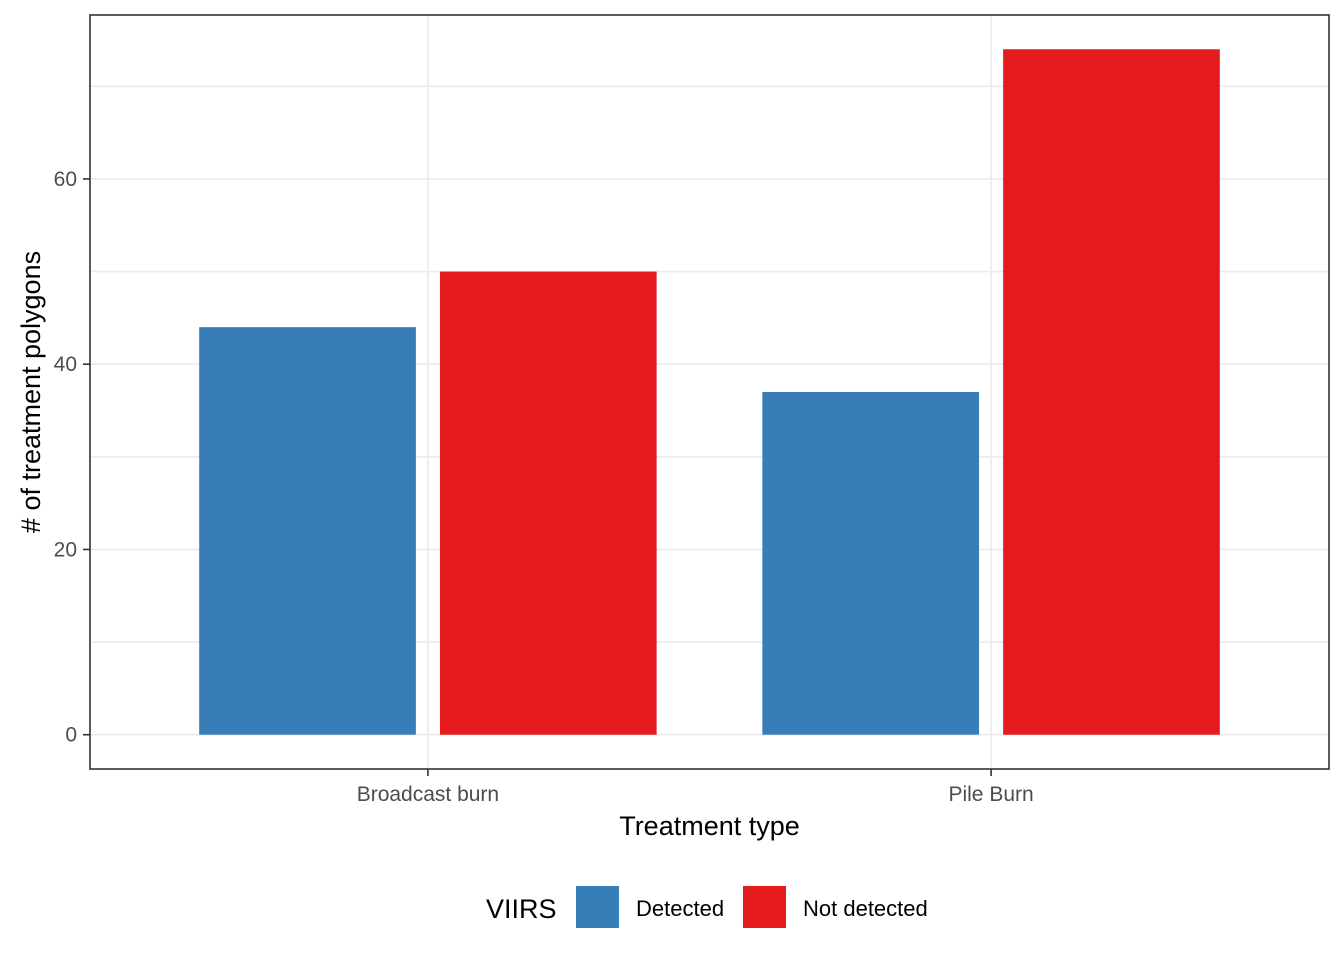 This screenshot has width=1344, height=965. I want to click on x-axis-title: Treatment type, so click(709, 826).